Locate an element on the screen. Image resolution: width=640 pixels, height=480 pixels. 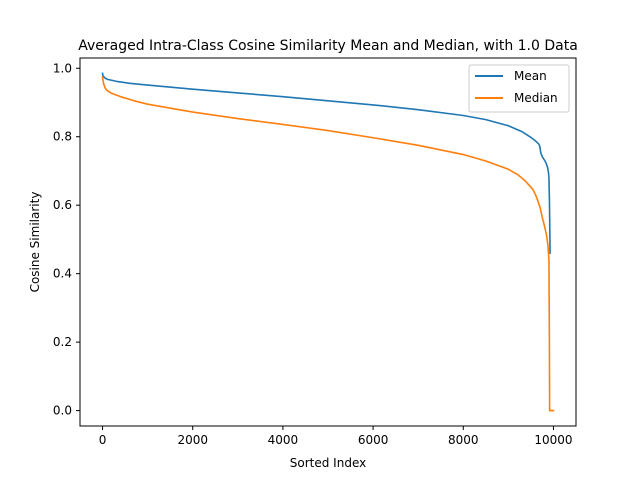
y-tick-label: 0.4 is located at coordinates (62, 274).